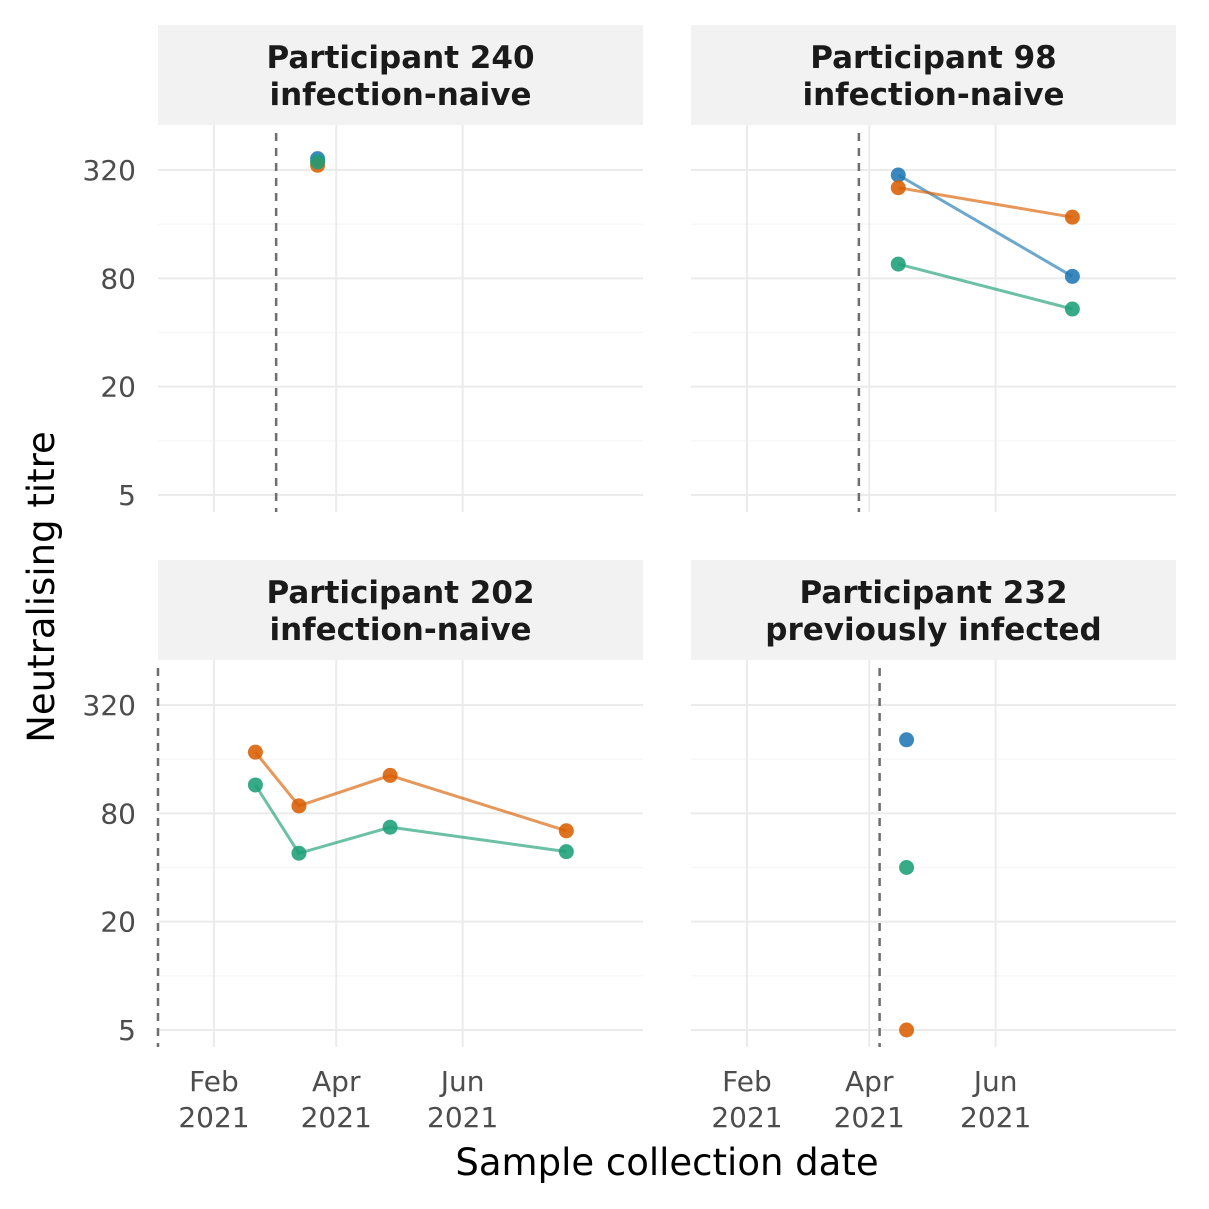  I want to click on x-axis-title: Sample collection date, so click(666, 1162).